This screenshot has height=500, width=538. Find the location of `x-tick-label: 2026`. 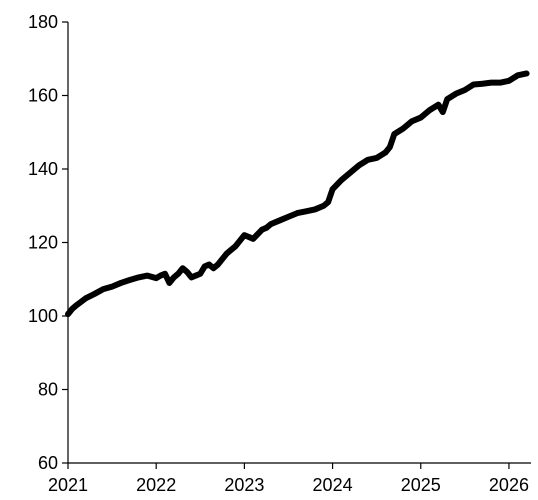

x-tick-label: 2026 is located at coordinates (509, 485).